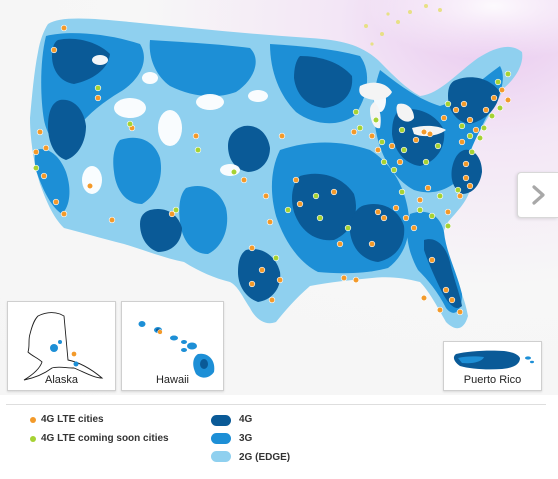  I want to click on legend-lte-cities: 4G LTE cities, so click(72, 419).